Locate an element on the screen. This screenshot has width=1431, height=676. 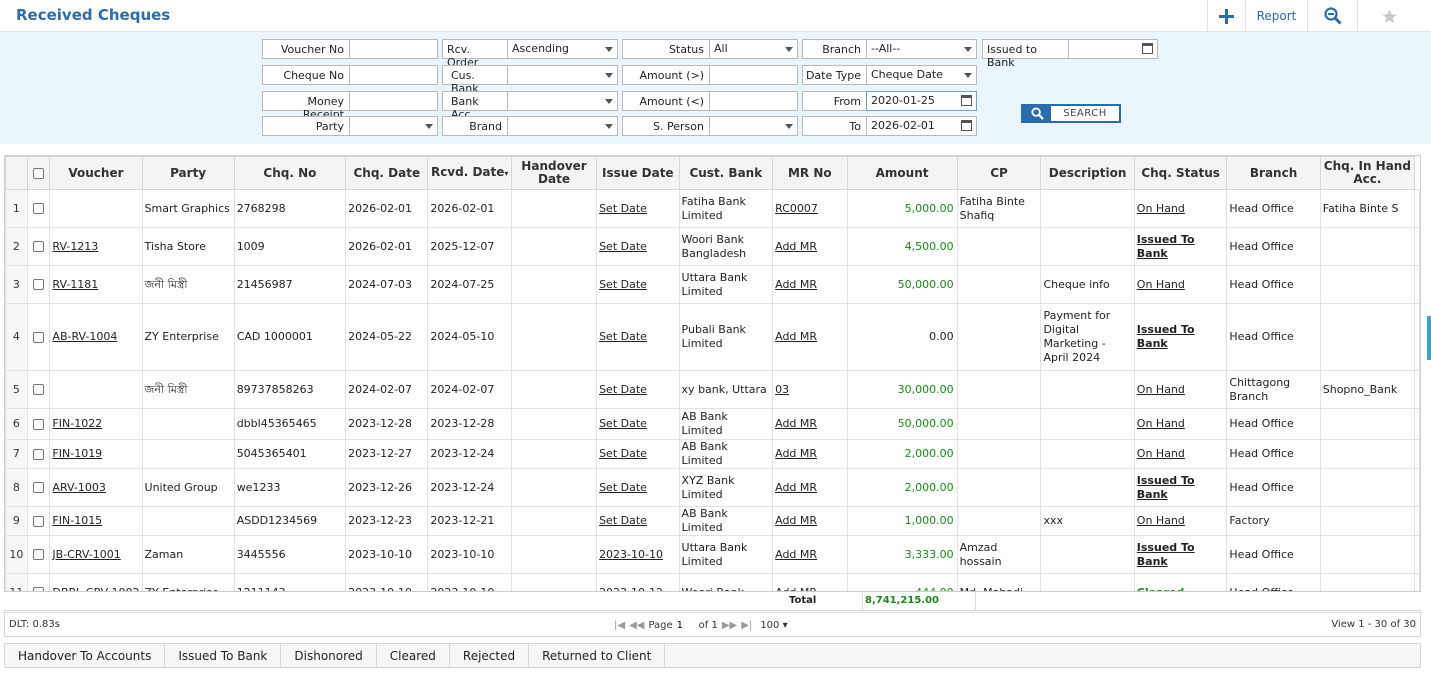
bank-acc-select is located at coordinates (562, 101).